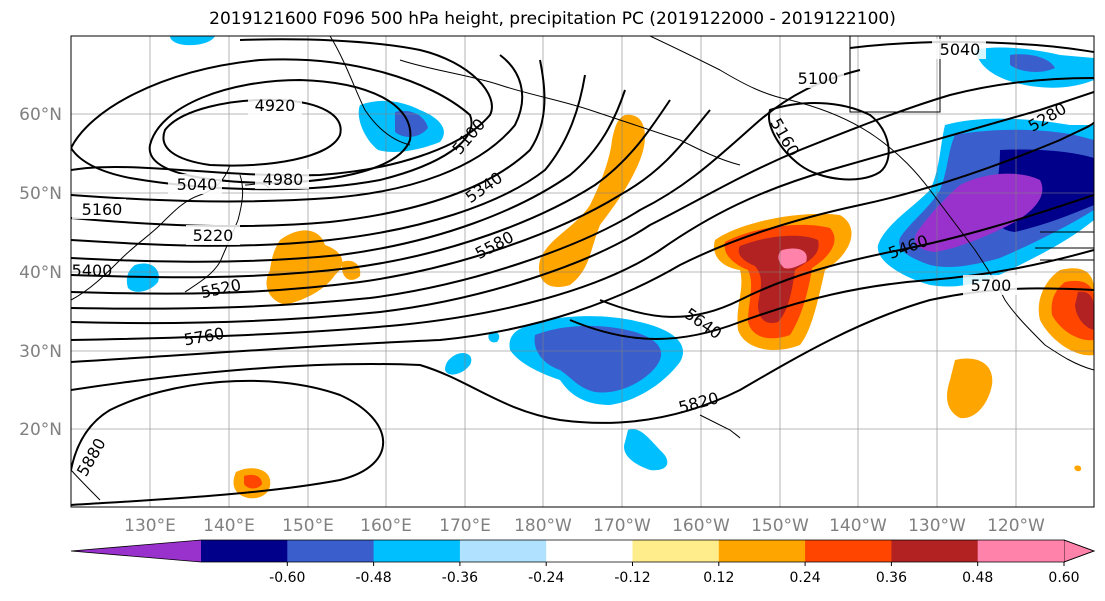  What do you see at coordinates (373, 578) in the screenshot?
I see `colorbar-tick-label: -0.48` at bounding box center [373, 578].